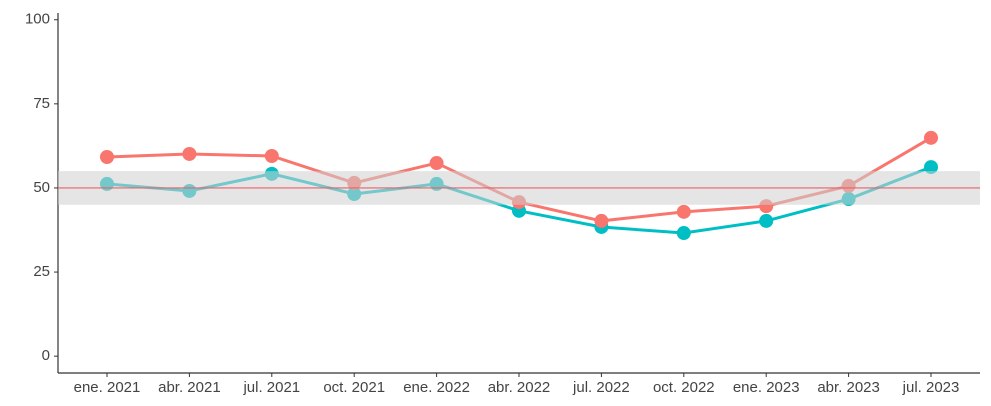  What do you see at coordinates (37, 19) in the screenshot?
I see `y-tick-label: 100` at bounding box center [37, 19].